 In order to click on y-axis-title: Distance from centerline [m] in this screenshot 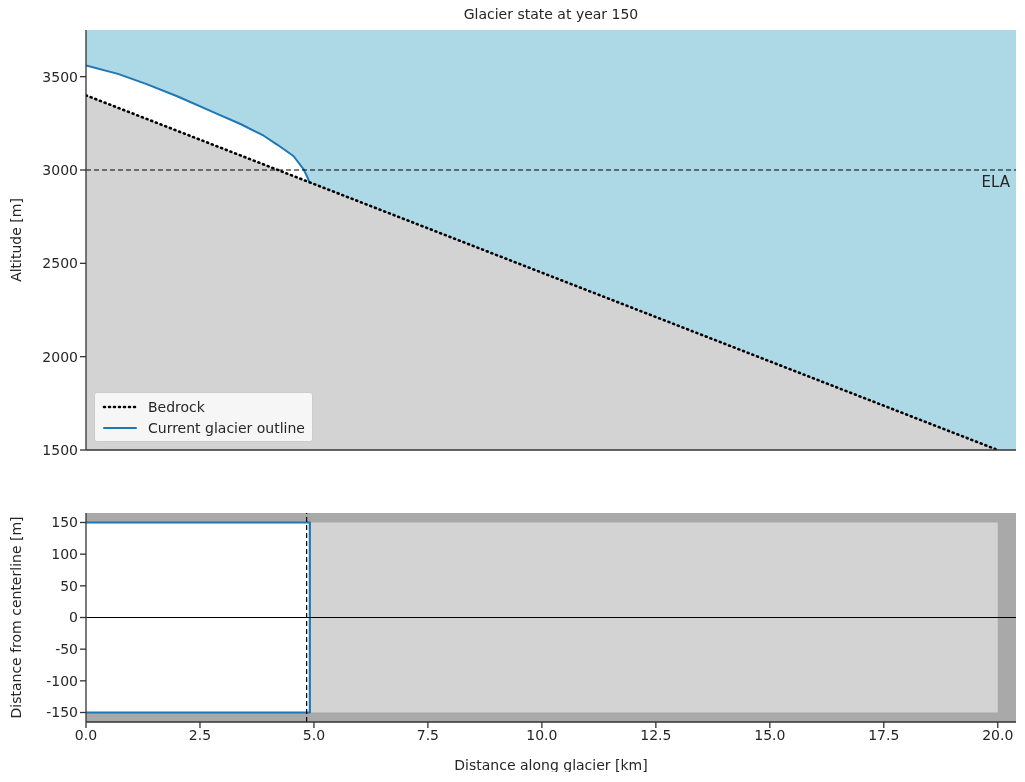, I will do `click(15, 617)`.